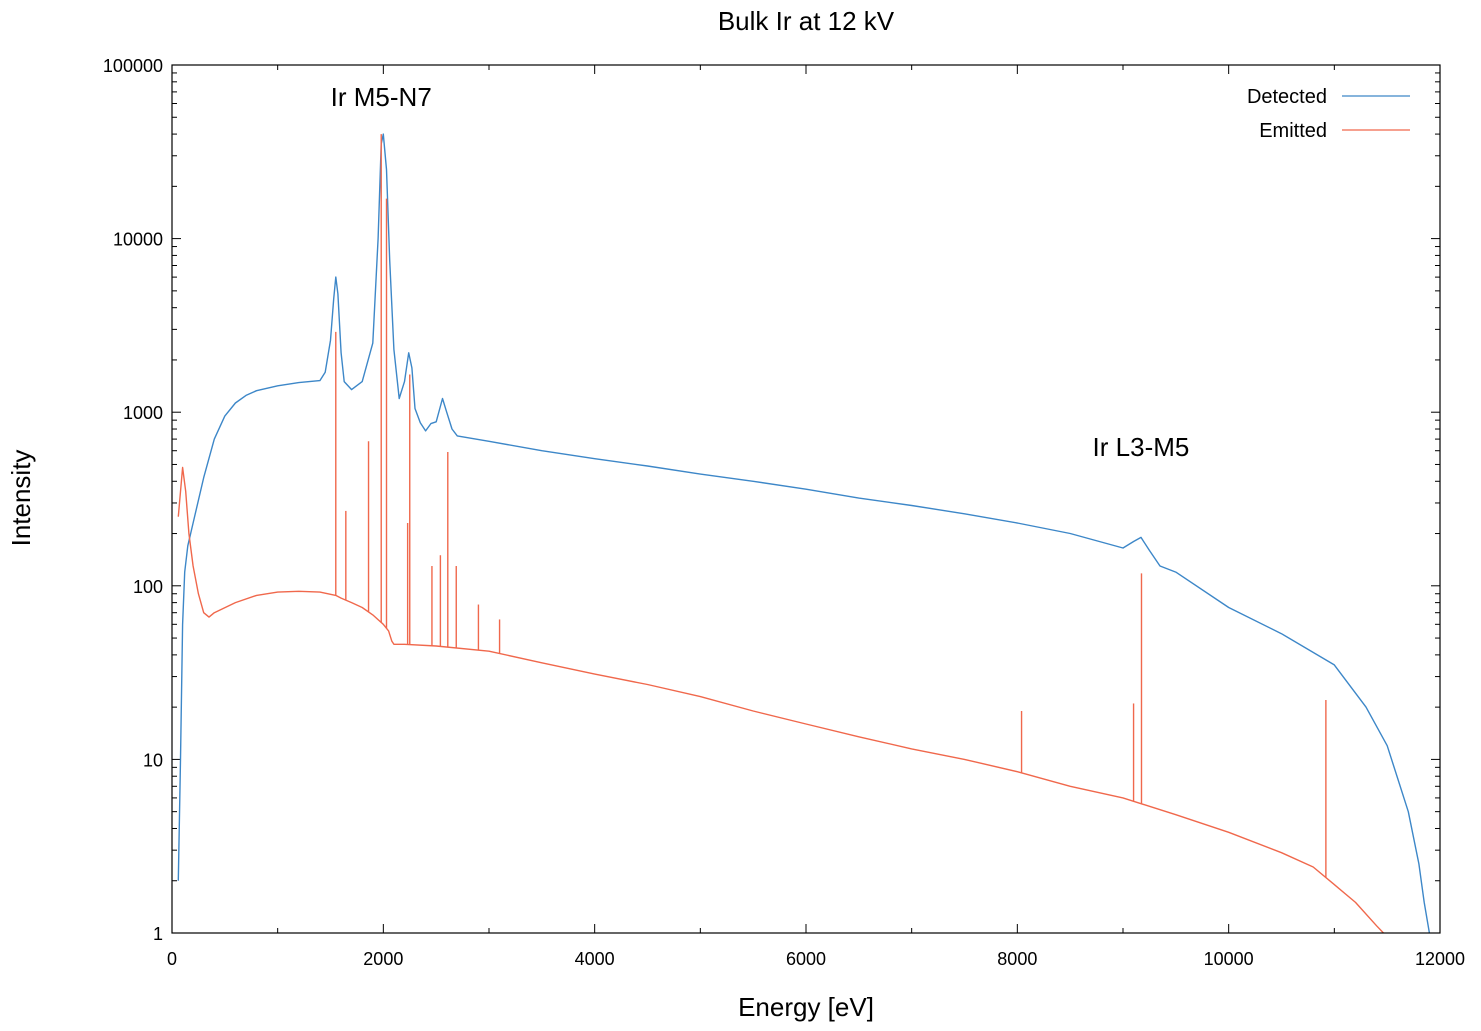  What do you see at coordinates (21, 498) in the screenshot?
I see `y-axis-label: Intensity` at bounding box center [21, 498].